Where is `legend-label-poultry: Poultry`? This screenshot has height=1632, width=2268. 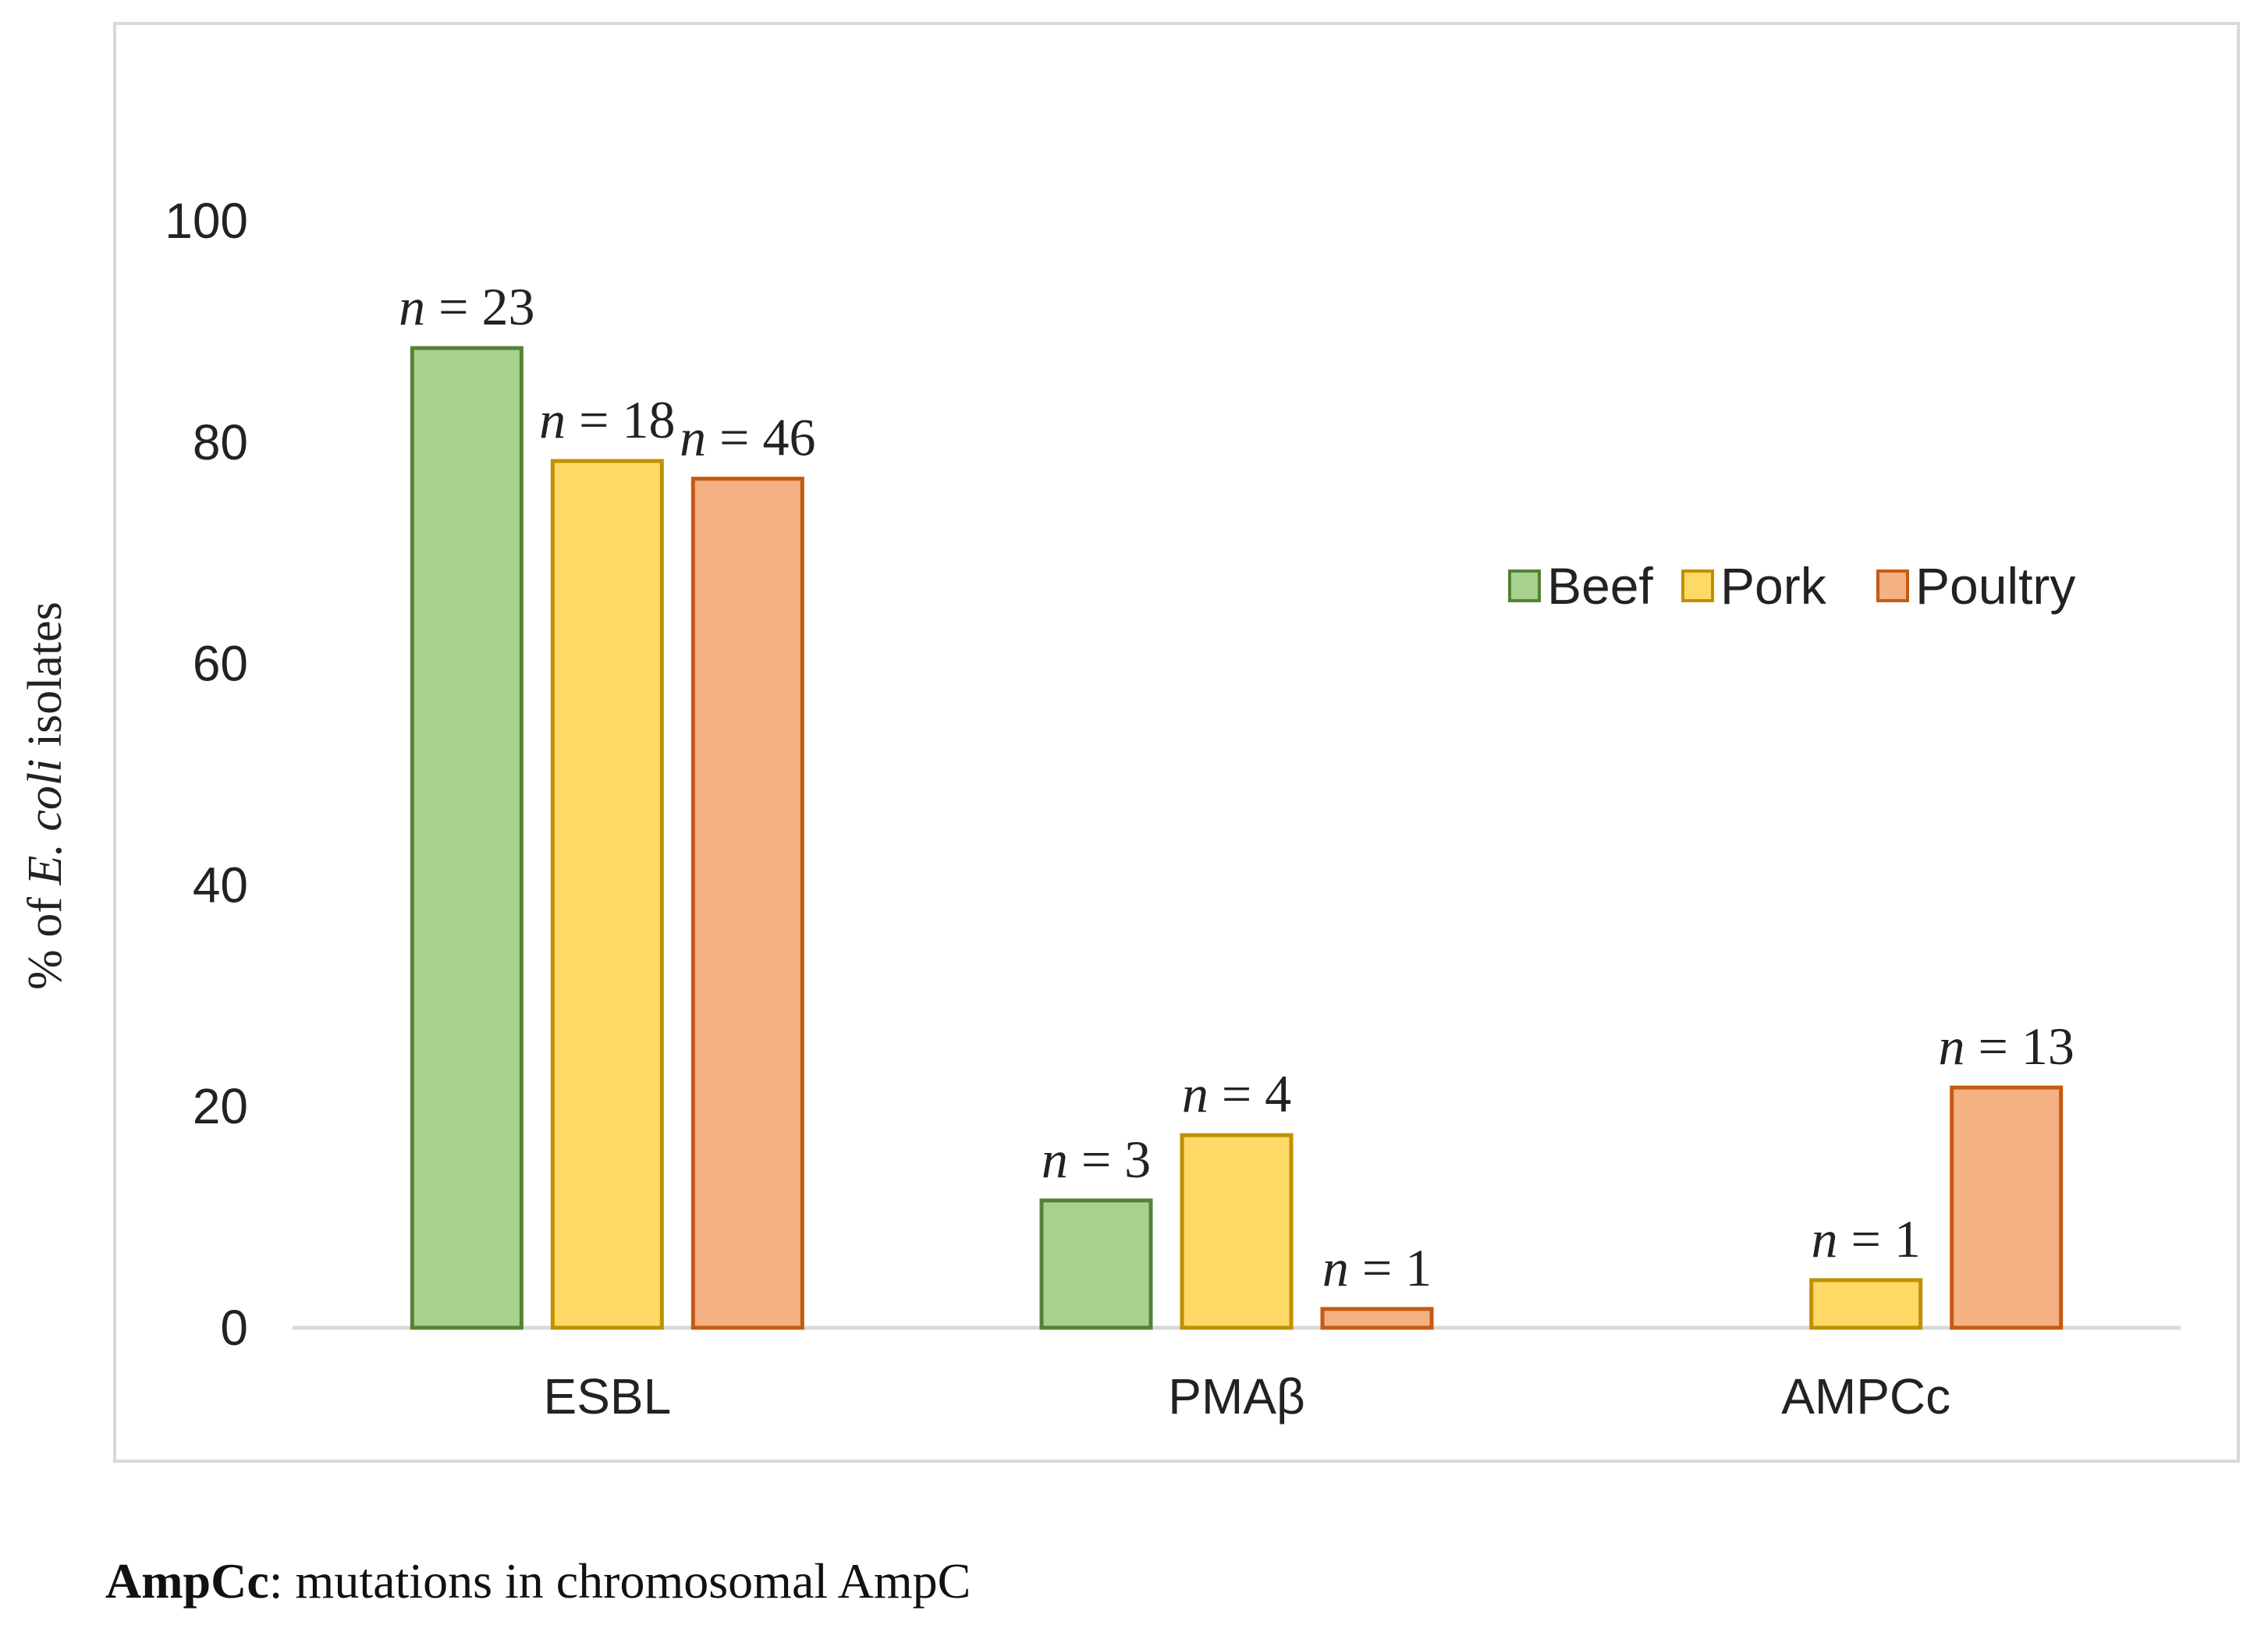 legend-label-poultry: Poultry is located at coordinates (1995, 586).